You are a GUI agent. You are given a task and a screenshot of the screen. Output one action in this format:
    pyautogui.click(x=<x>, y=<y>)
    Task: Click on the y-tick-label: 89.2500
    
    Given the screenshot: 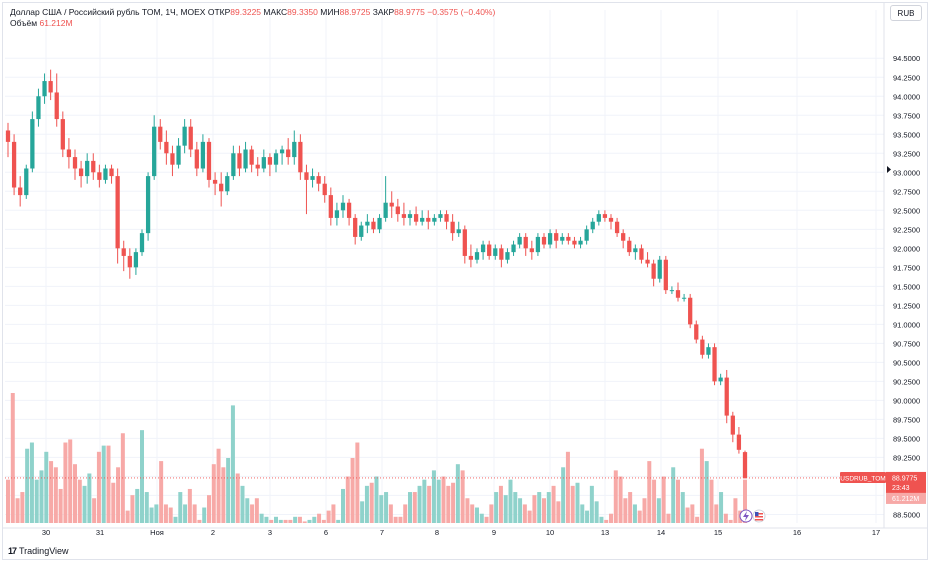 What is the action you would take?
    pyautogui.click(x=906, y=457)
    